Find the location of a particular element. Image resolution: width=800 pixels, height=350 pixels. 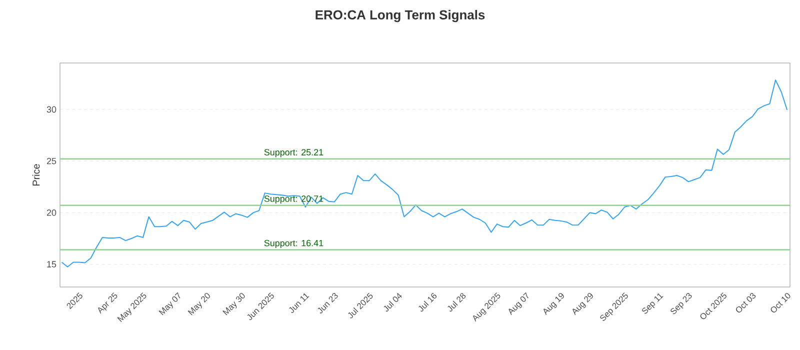

x-tick-label: Jun 23 is located at coordinates (328, 303).